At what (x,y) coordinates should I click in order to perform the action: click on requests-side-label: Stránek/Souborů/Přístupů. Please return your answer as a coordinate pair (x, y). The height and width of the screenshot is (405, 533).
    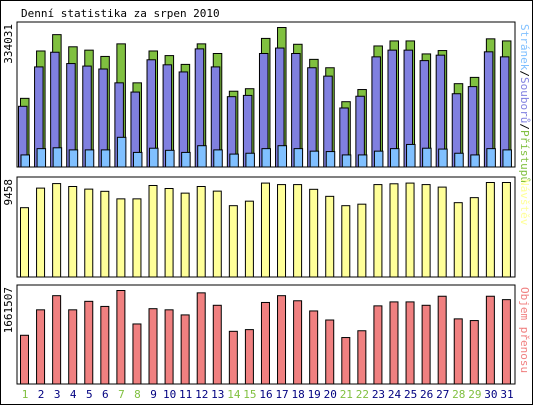
    Looking at the image, I should click on (524, 103).